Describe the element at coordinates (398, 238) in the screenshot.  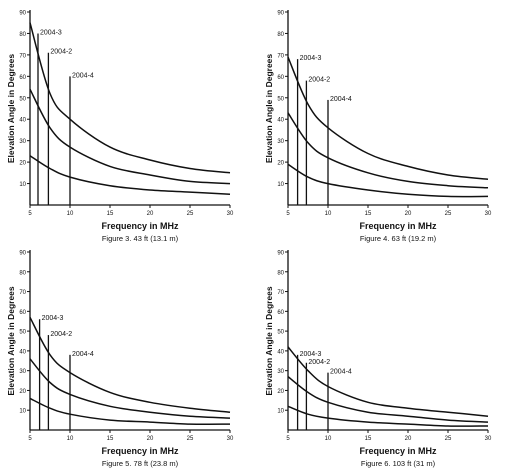
I see `figure-caption: Figure 4. 63 ft (19.2 m)` at that location.